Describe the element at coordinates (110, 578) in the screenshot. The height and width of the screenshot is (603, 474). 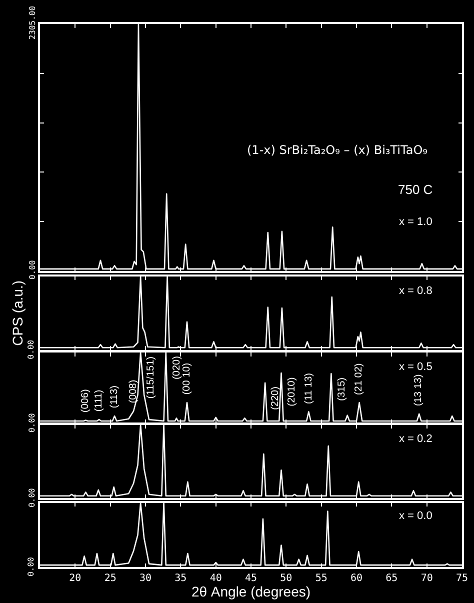
I see `x-tick-label: 25` at that location.